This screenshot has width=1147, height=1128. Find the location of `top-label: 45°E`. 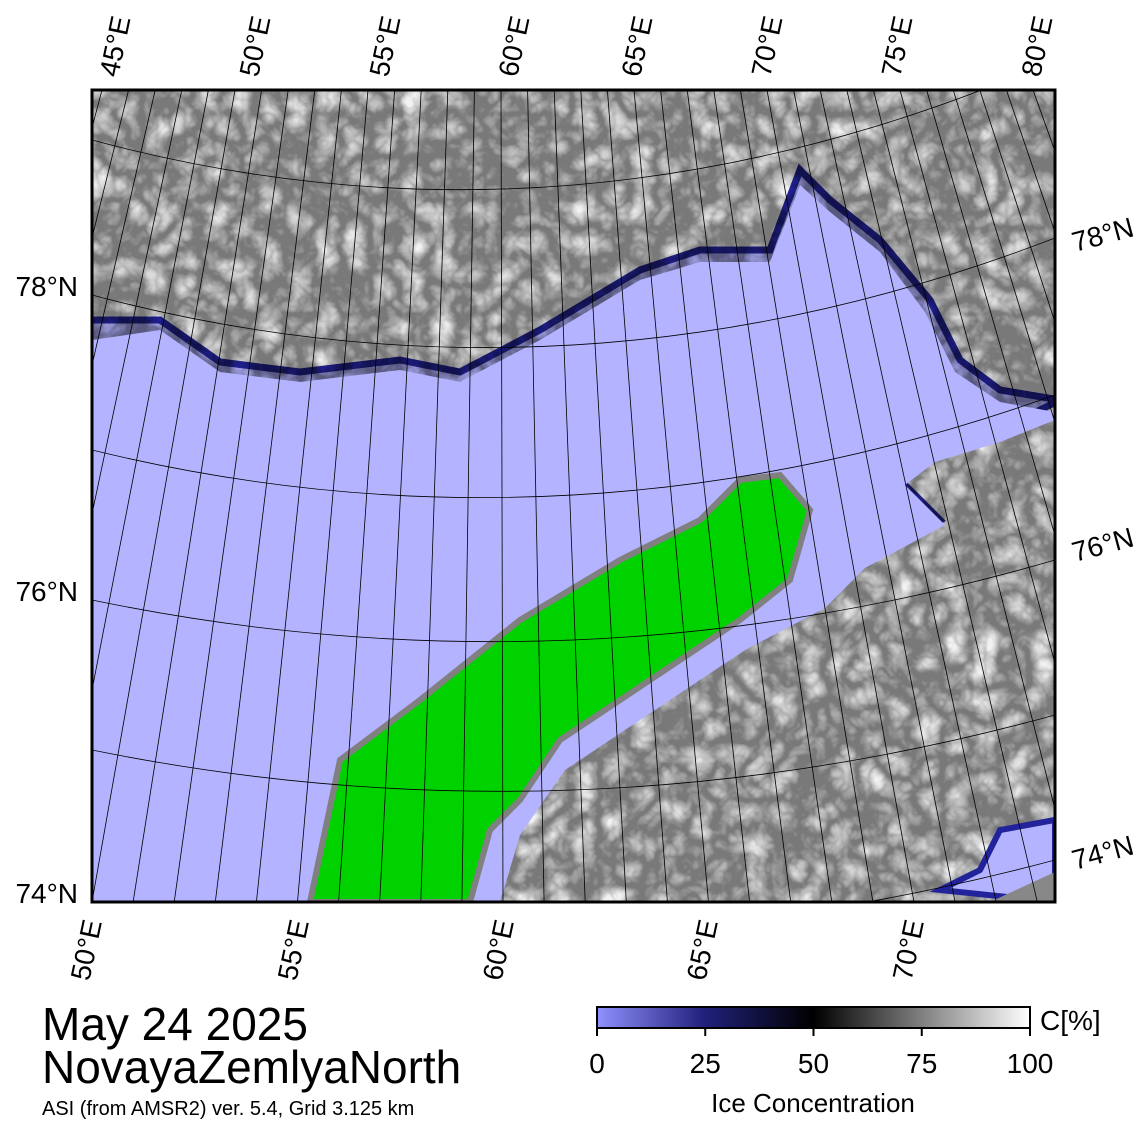

top-label: 45°E is located at coordinates (115, 46).